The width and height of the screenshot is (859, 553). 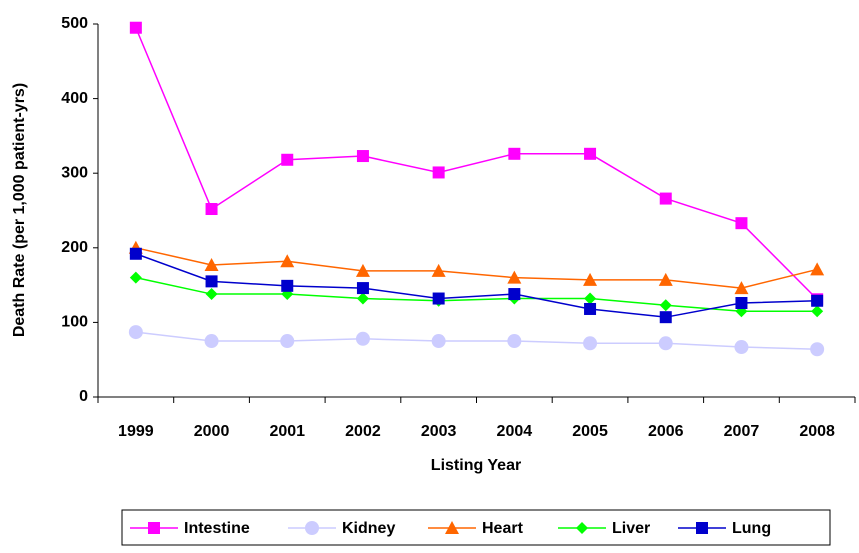 What do you see at coordinates (19, 210) in the screenshot?
I see `y-axis-title: Death Rate (per 1,000 patient-yrs)` at bounding box center [19, 210].